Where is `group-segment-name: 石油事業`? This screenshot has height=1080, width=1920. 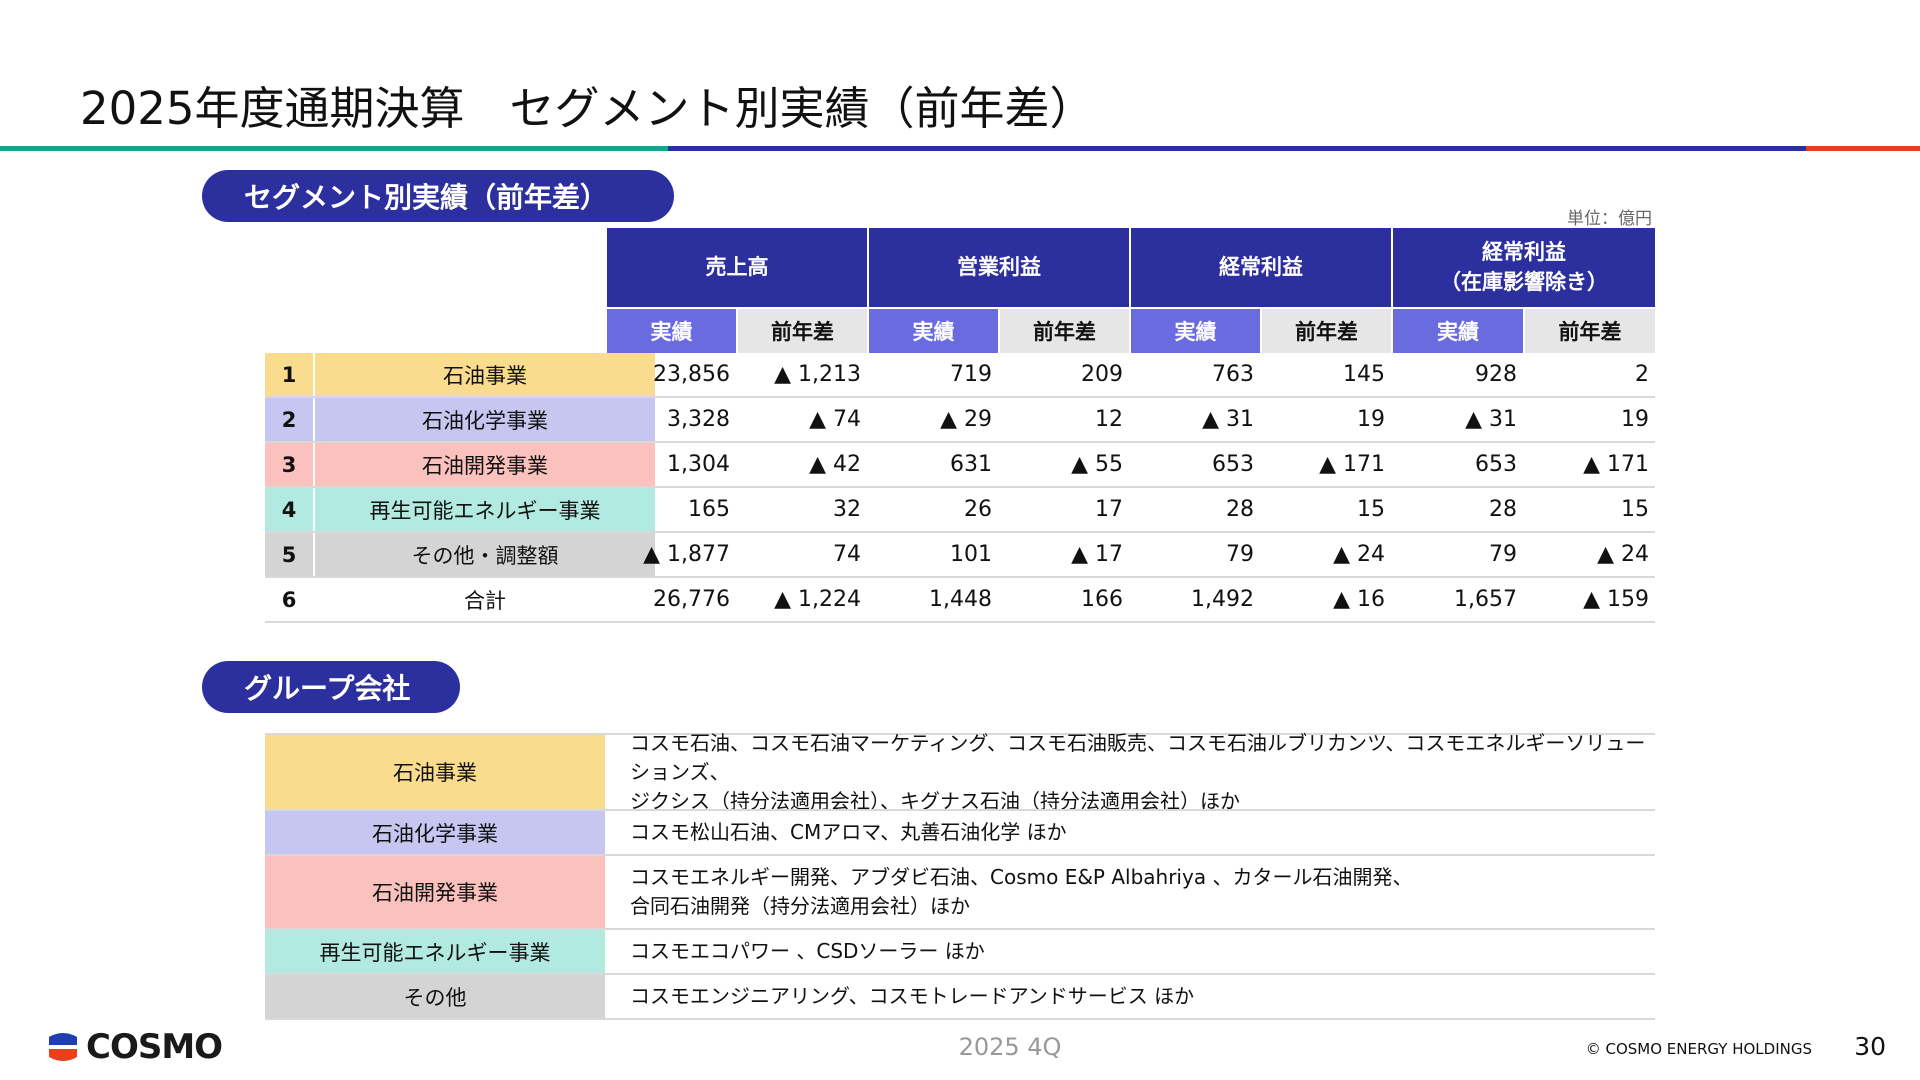
group-segment-name: 石油事業 is located at coordinates (435, 772).